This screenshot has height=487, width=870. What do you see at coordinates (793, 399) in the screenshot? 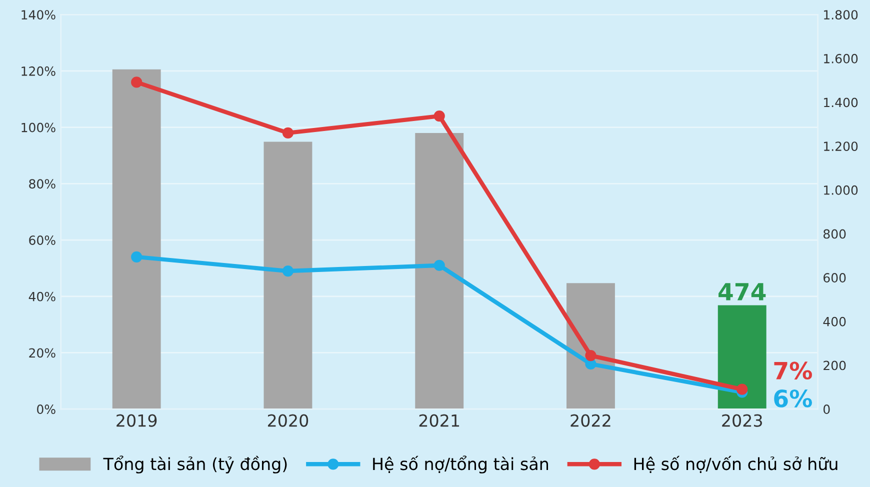
I see `data-label: 6%` at bounding box center [793, 399].